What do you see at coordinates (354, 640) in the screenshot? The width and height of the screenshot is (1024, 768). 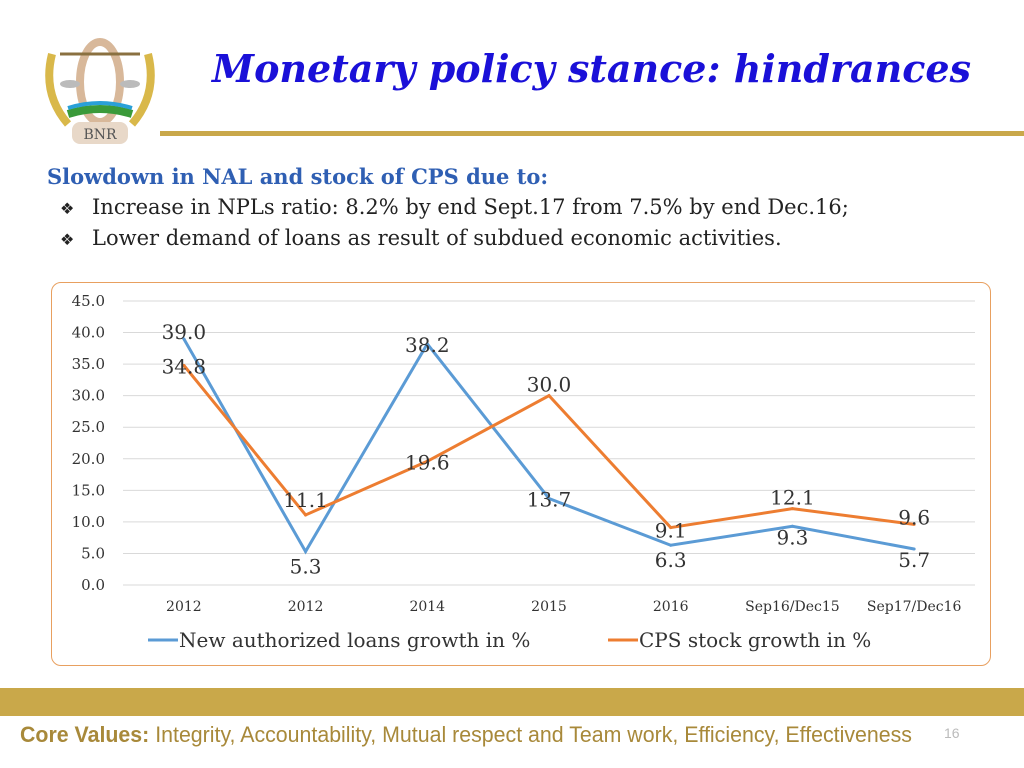 I see `legend-label: New authorized loans growth in %` at bounding box center [354, 640].